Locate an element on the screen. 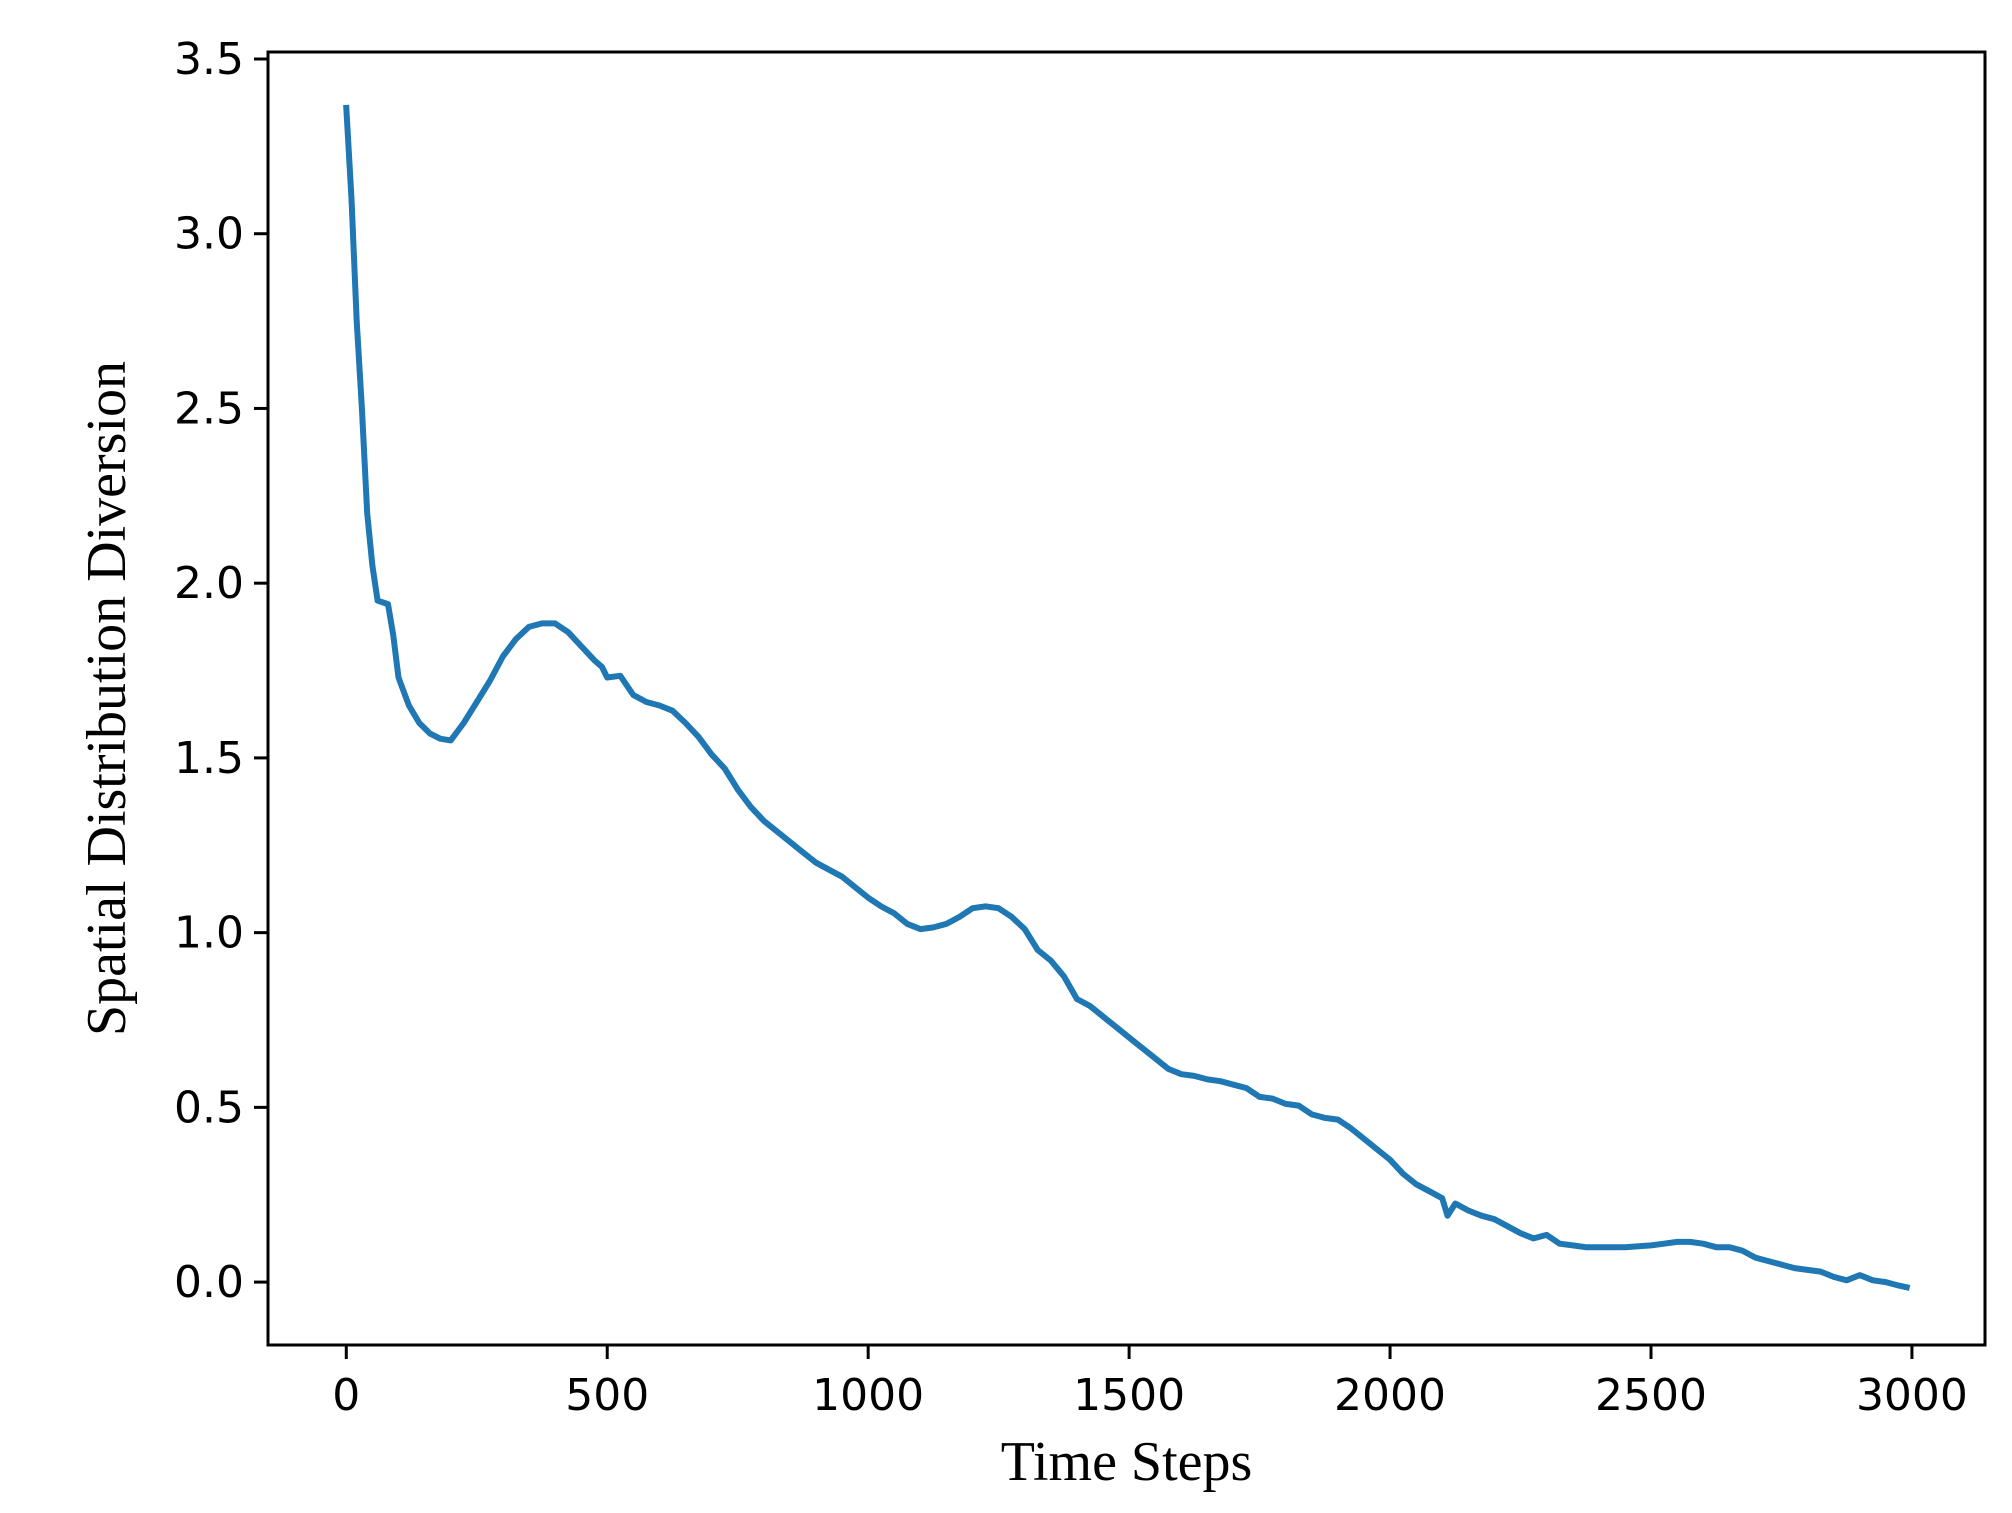 This screenshot has height=1513, width=2012. y-tick-label: 0.0 is located at coordinates (209, 1282).